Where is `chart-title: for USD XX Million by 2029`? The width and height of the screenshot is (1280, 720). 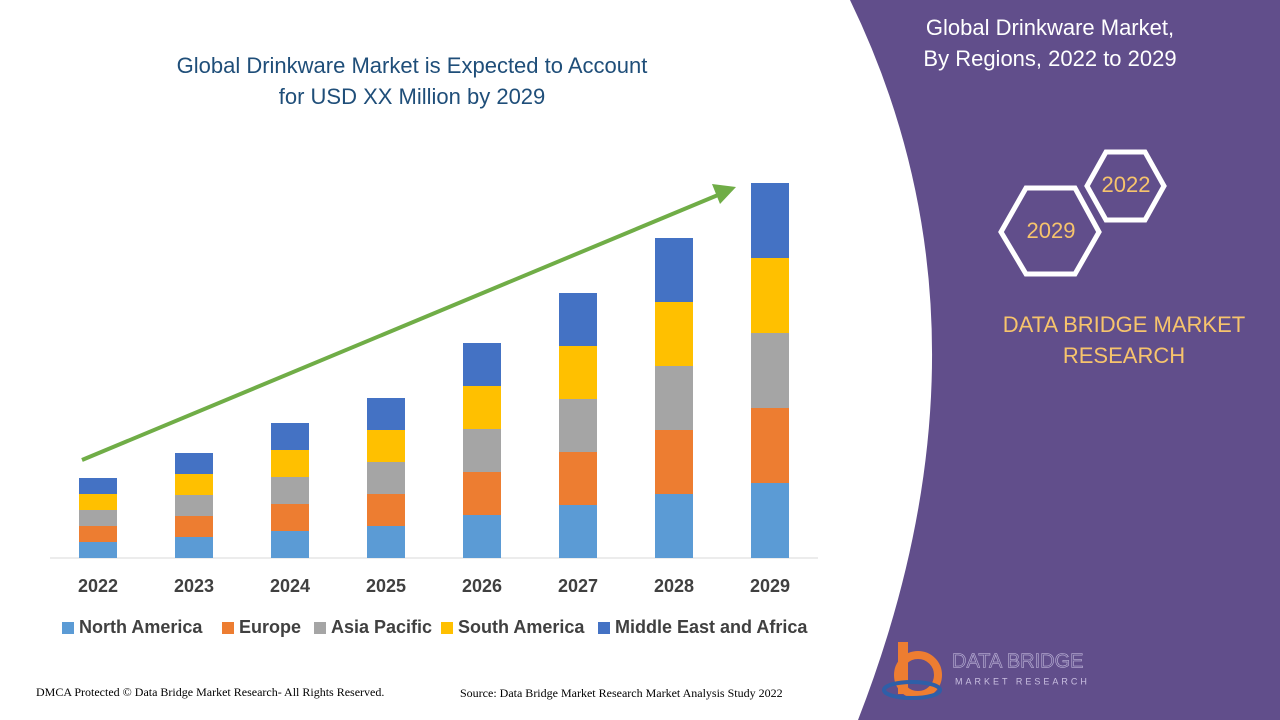 chart-title: for USD XX Million by 2029 is located at coordinates (412, 96).